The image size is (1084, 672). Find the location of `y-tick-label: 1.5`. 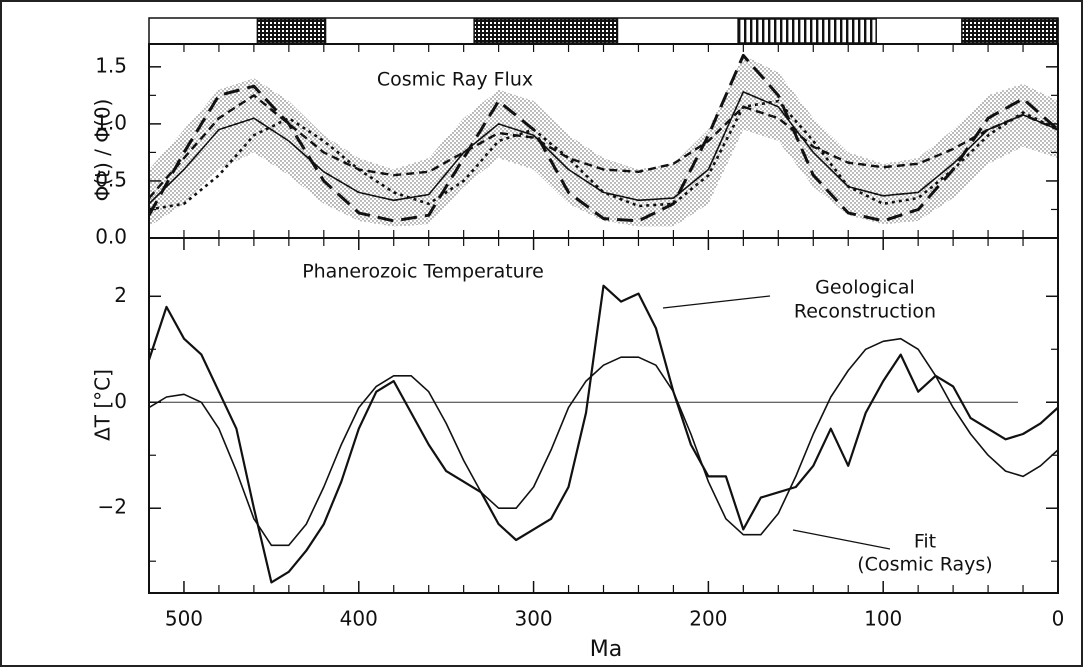

y-tick-label: 1.5 is located at coordinates (111, 65).